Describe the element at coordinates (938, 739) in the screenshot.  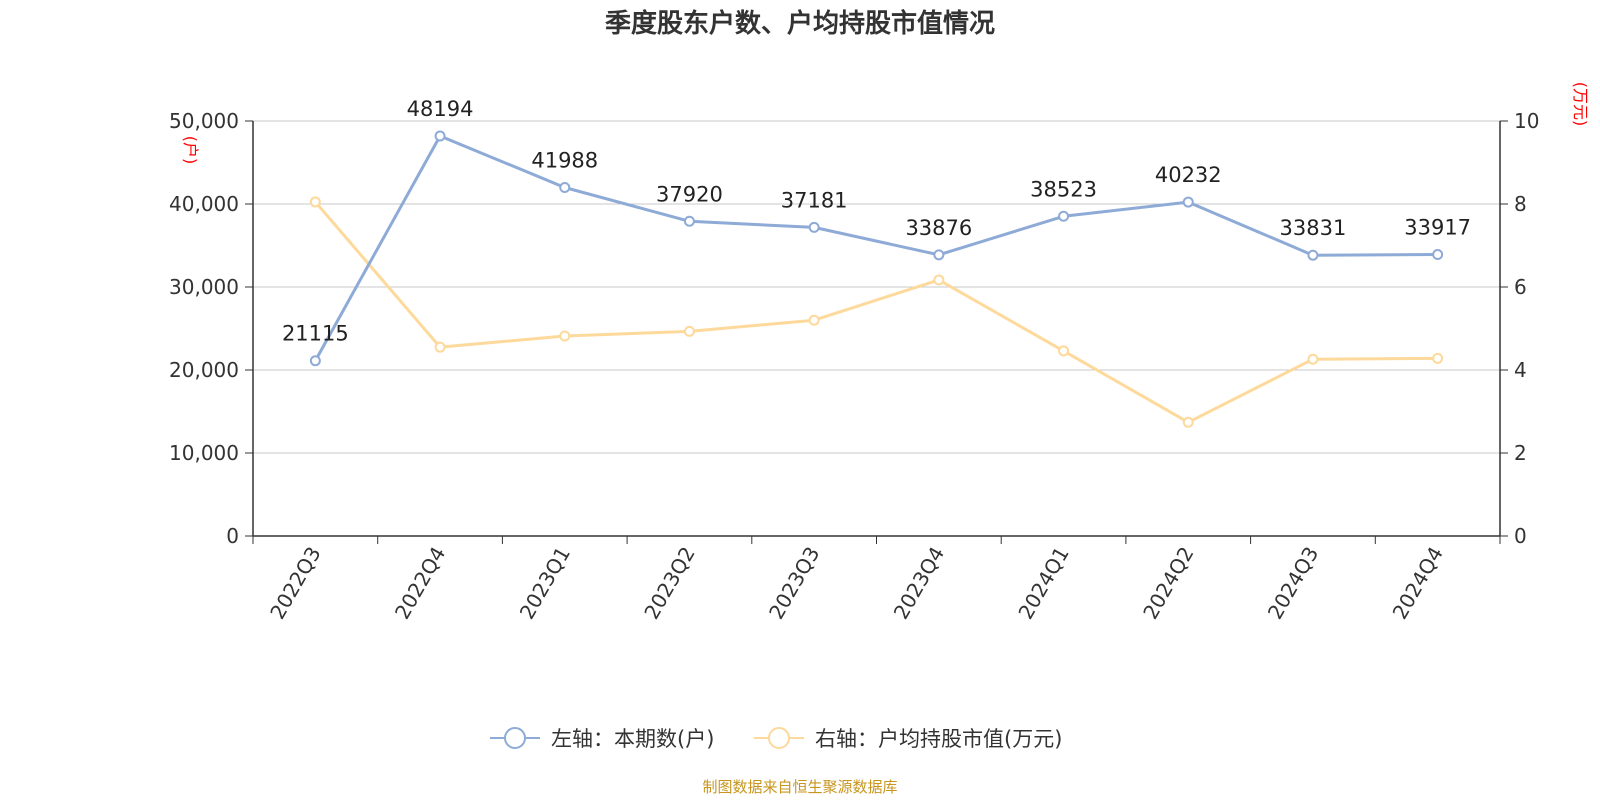
I see `legend-label-right: 右轴：户均持股市值(万元)` at that location.